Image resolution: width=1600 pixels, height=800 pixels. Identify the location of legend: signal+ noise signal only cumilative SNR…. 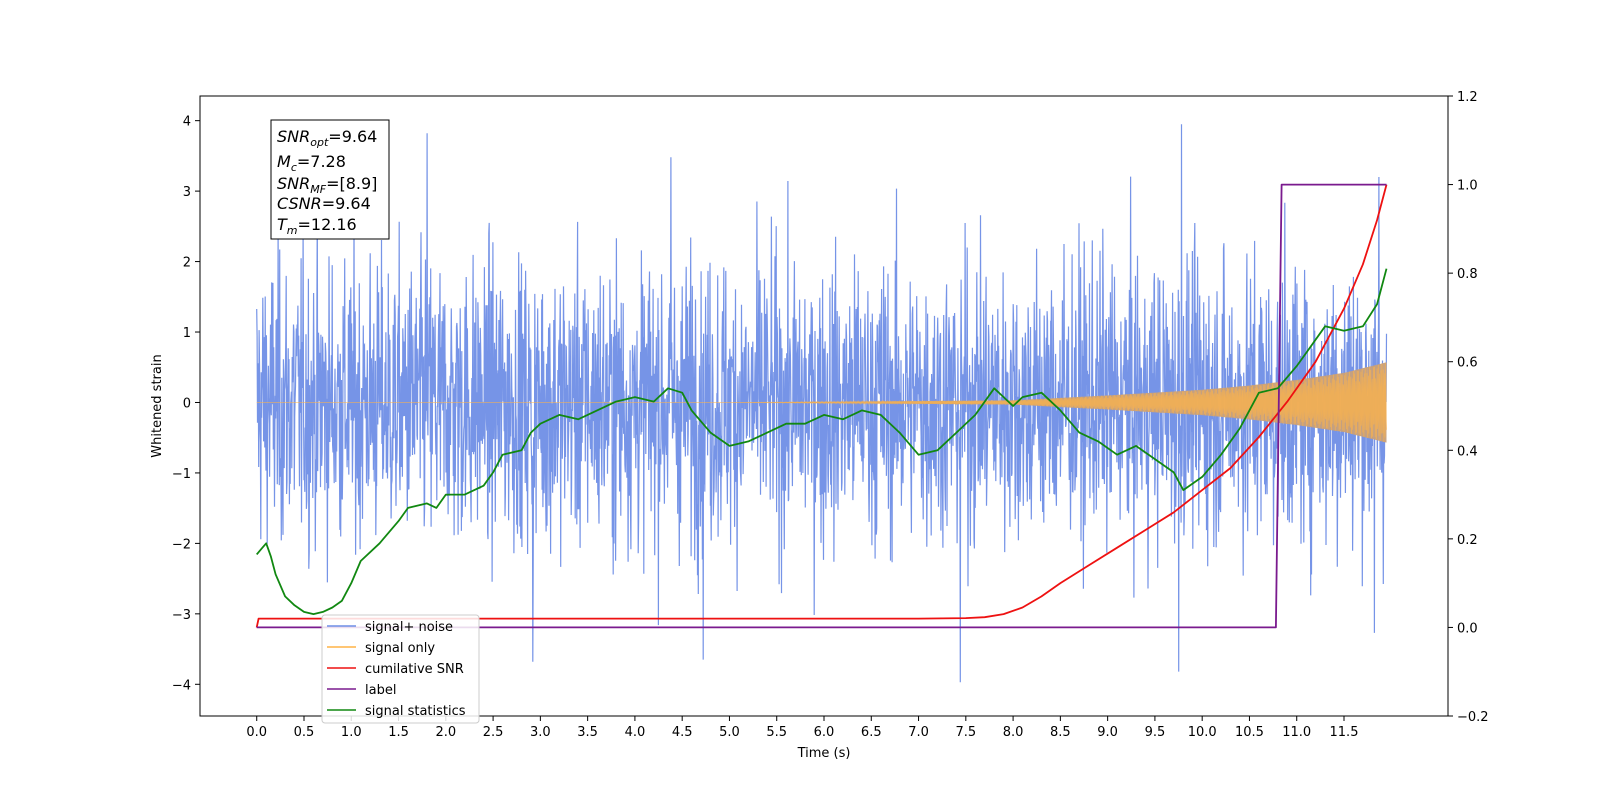
(400, 669).